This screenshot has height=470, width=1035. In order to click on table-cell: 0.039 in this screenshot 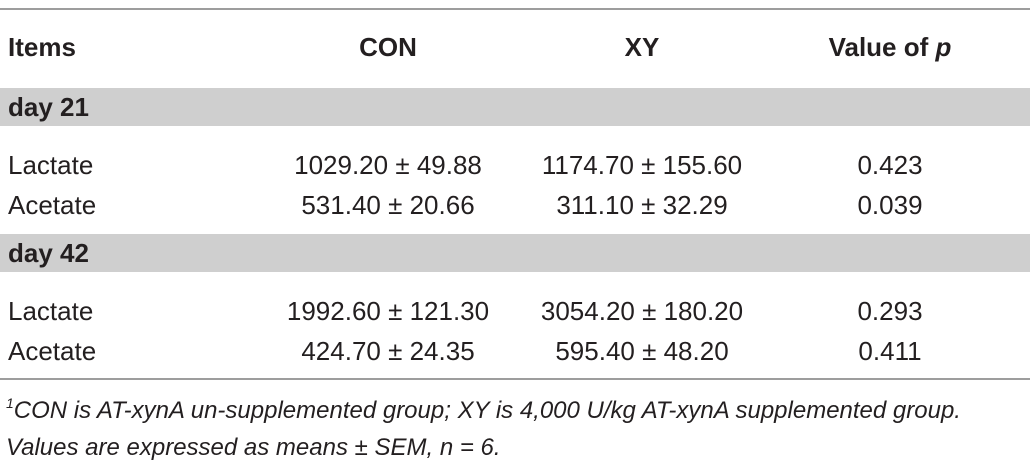, I will do `click(890, 205)`.